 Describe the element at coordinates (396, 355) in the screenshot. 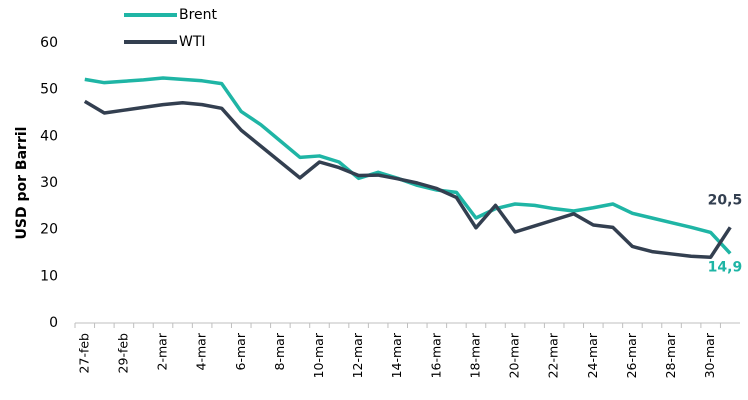

I see `x-tick-label: 14-mar` at that location.